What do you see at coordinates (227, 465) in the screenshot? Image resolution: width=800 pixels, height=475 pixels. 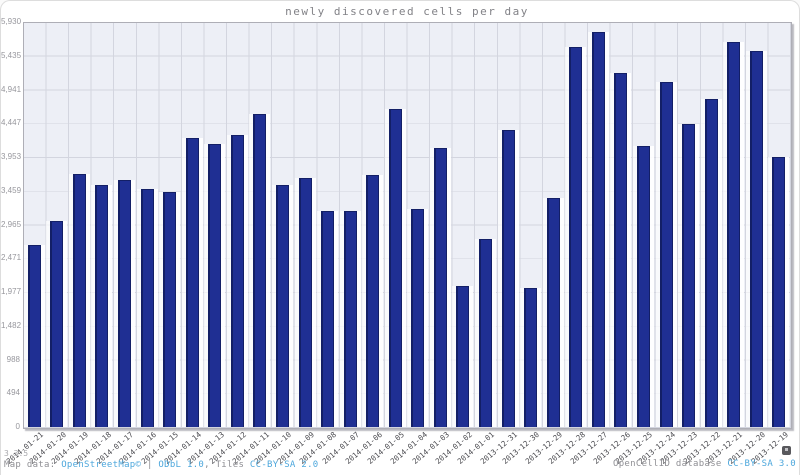 I see `tiles-text: , Tiles` at bounding box center [227, 465].